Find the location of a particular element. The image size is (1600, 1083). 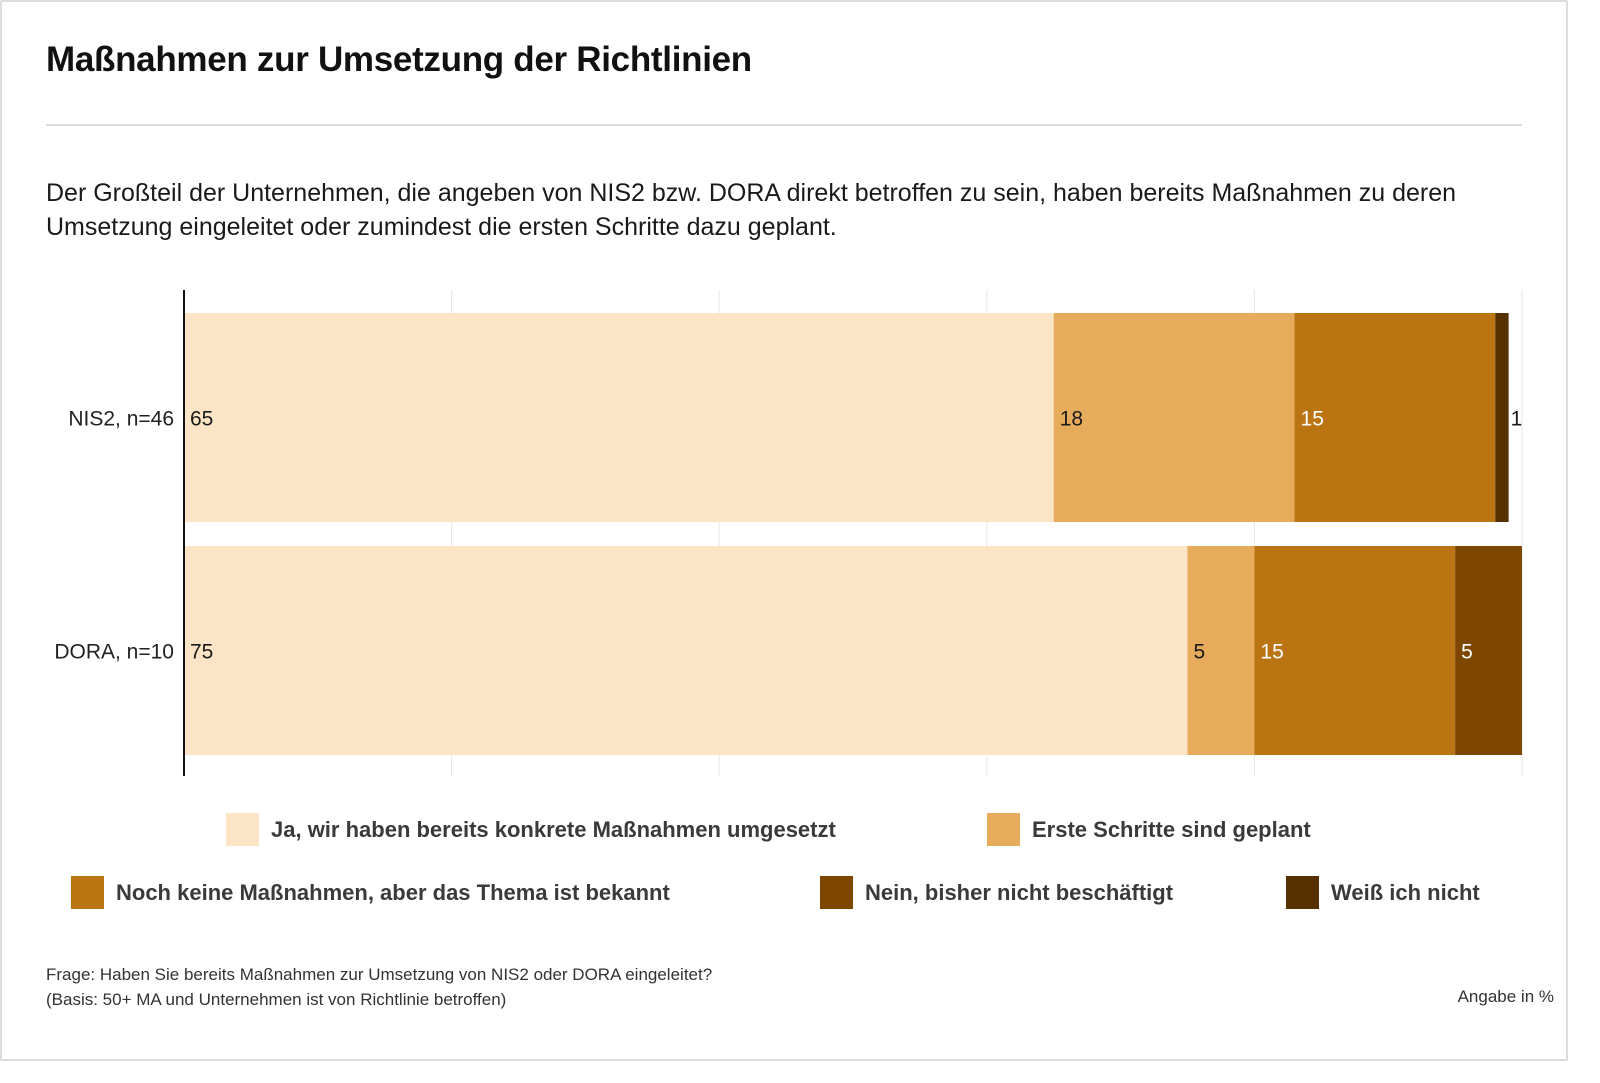

legend-label: Nein, bisher nicht beschäftigt is located at coordinates (1019, 892).